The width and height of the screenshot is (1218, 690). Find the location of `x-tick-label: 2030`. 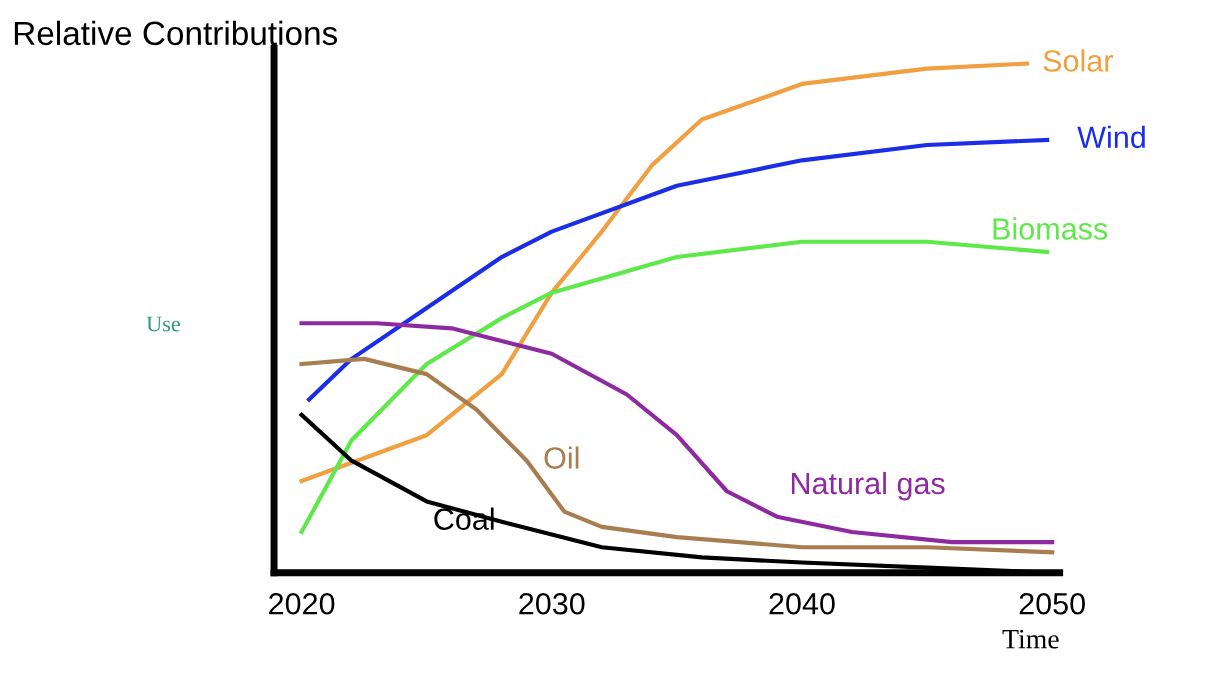

x-tick-label: 2030 is located at coordinates (552, 603).